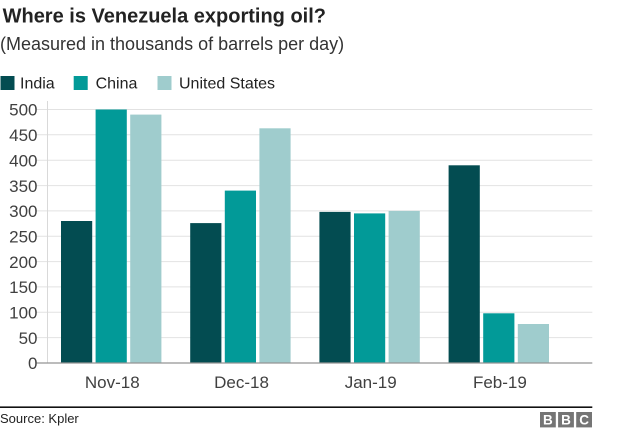 The image size is (624, 436). I want to click on svg-text: Feb-19, so click(500, 382).